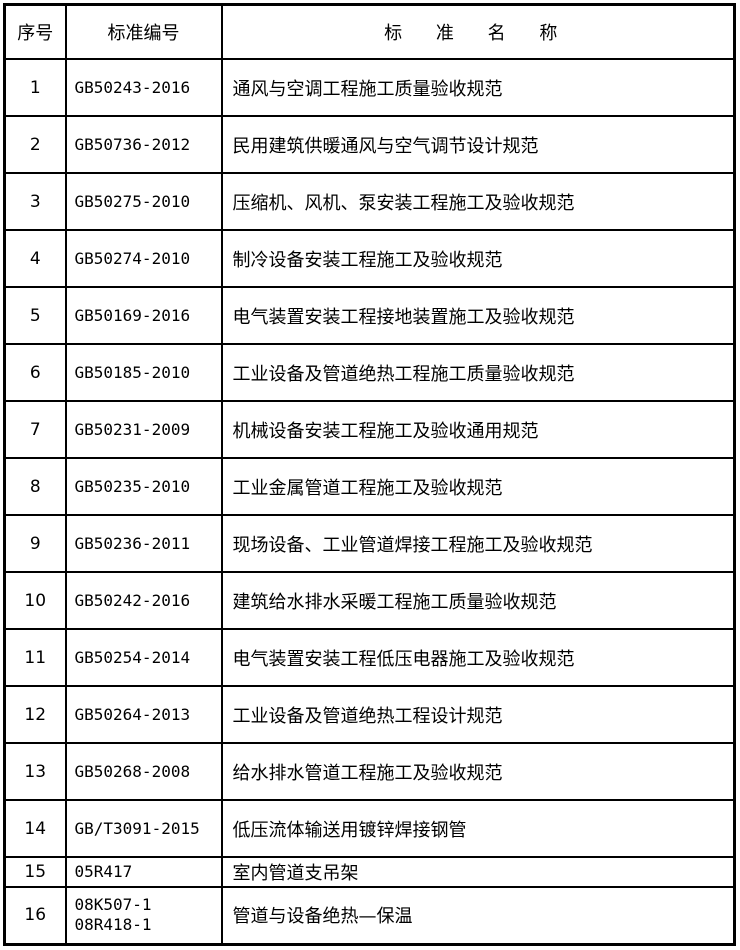 The image size is (740, 950). Describe the element at coordinates (35, 828) in the screenshot. I see `row-index: 14` at that location.